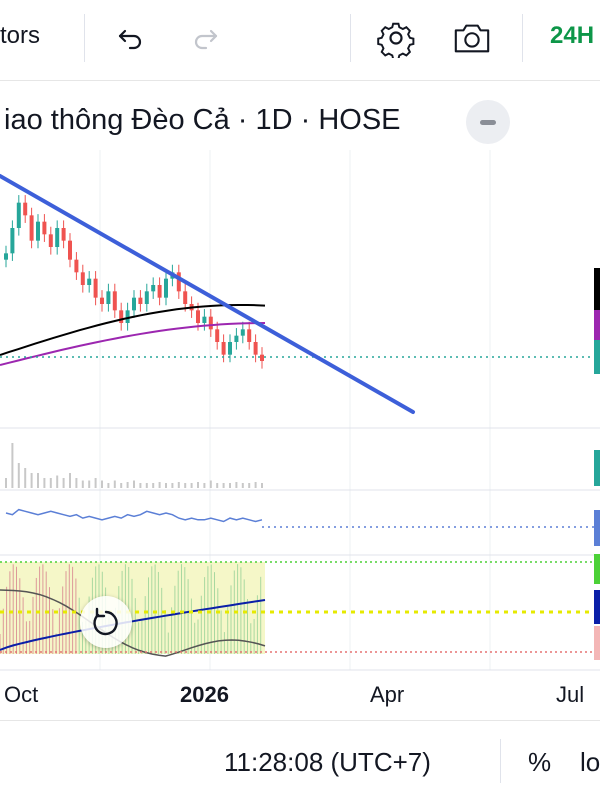 The width and height of the screenshot is (600, 801). I want to click on osc-marker-blue, so click(597, 607).